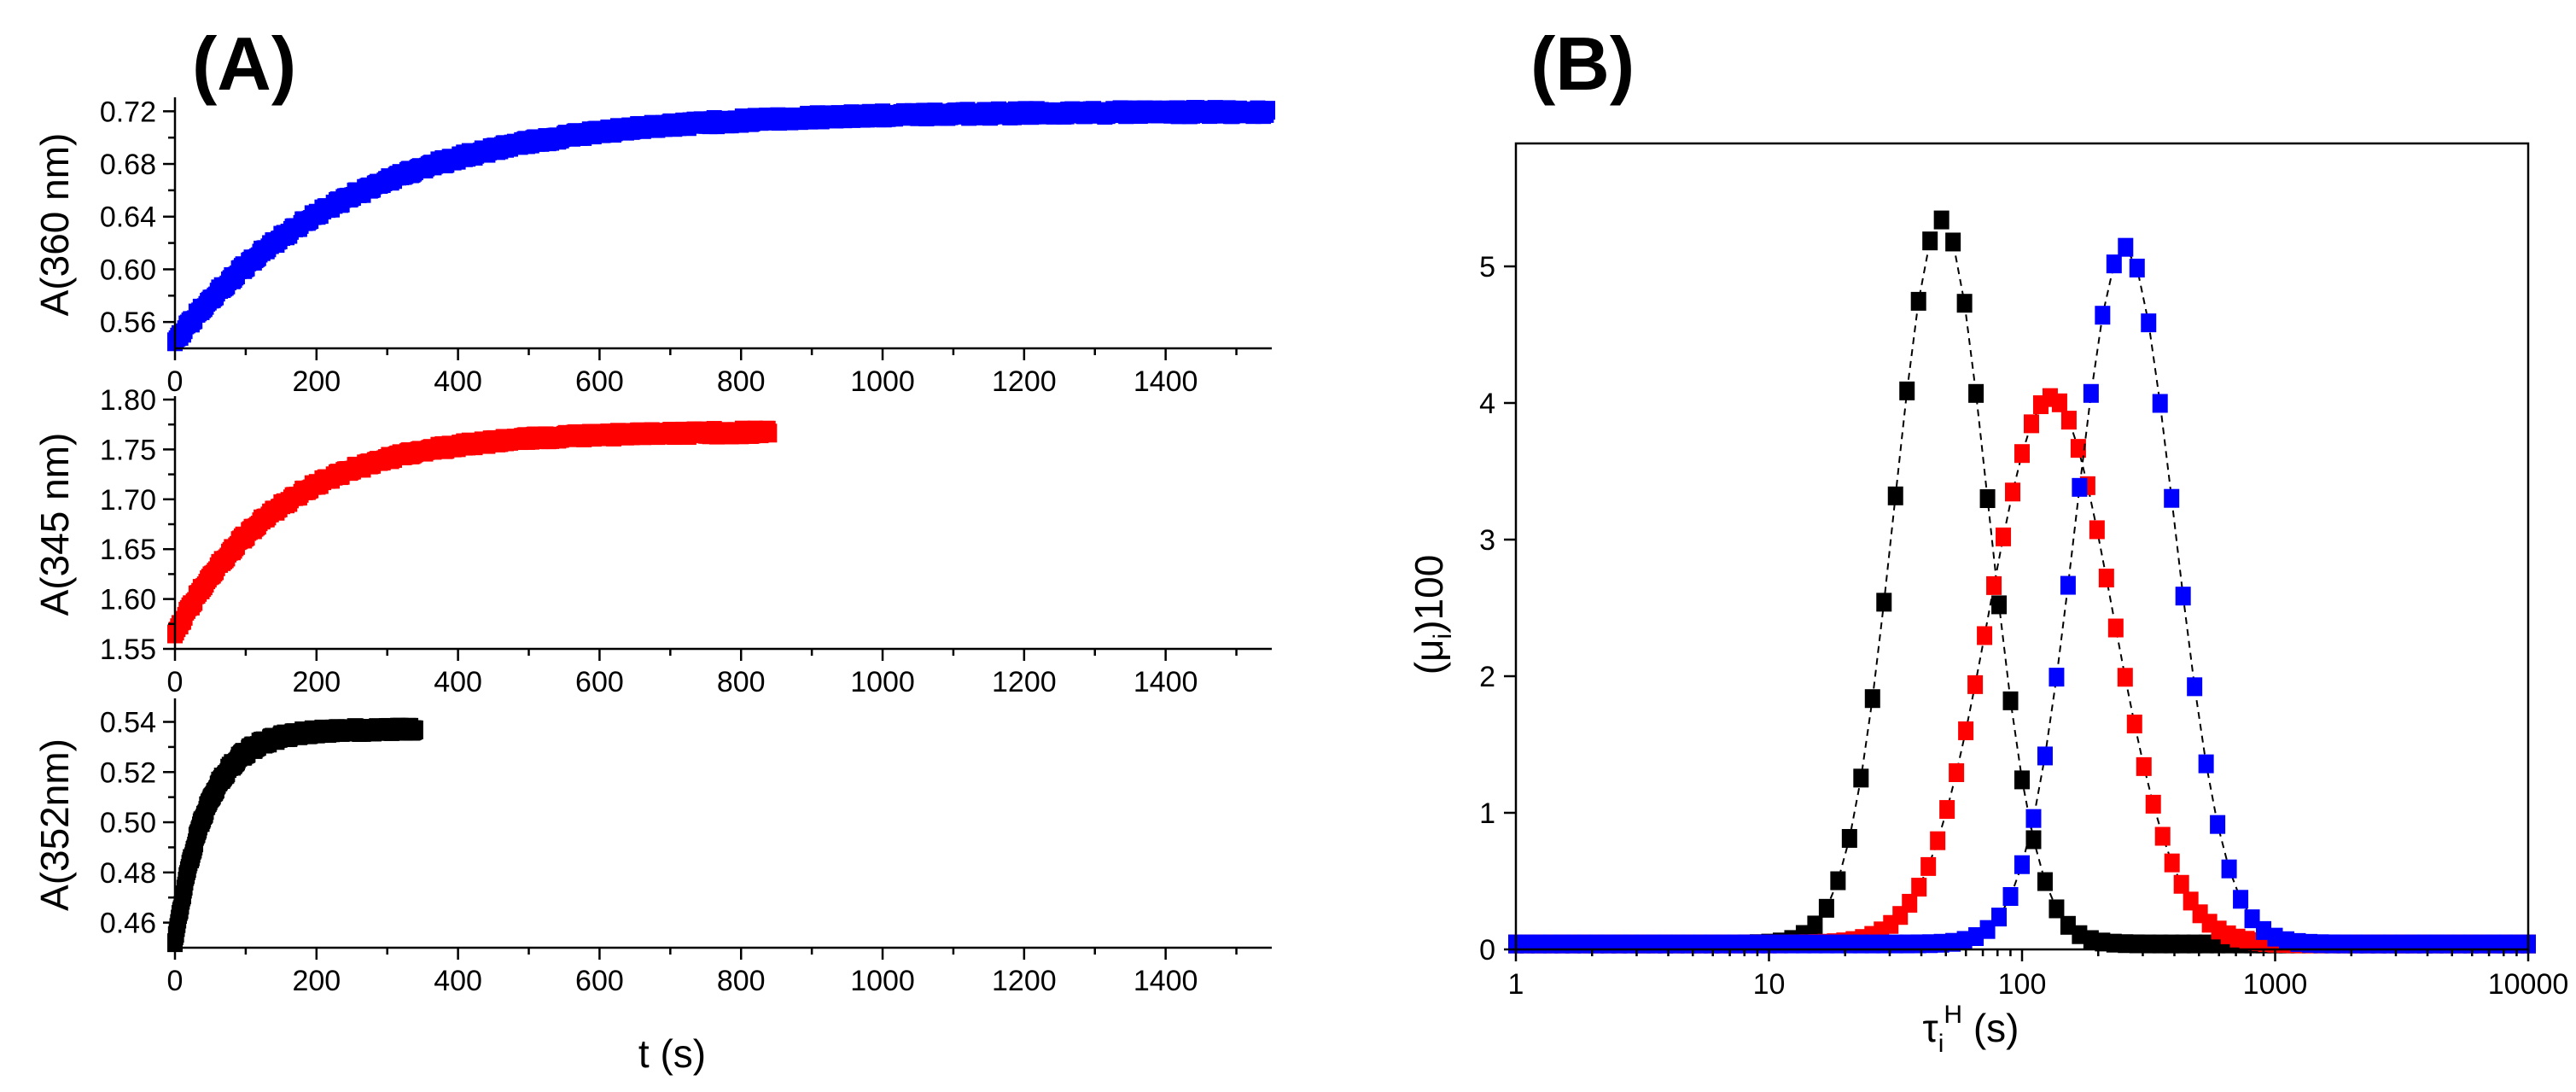 The width and height of the screenshot is (2576, 1092). Describe the element at coordinates (672, 1053) in the screenshot. I see `x-axis-label: t (s)` at that location.